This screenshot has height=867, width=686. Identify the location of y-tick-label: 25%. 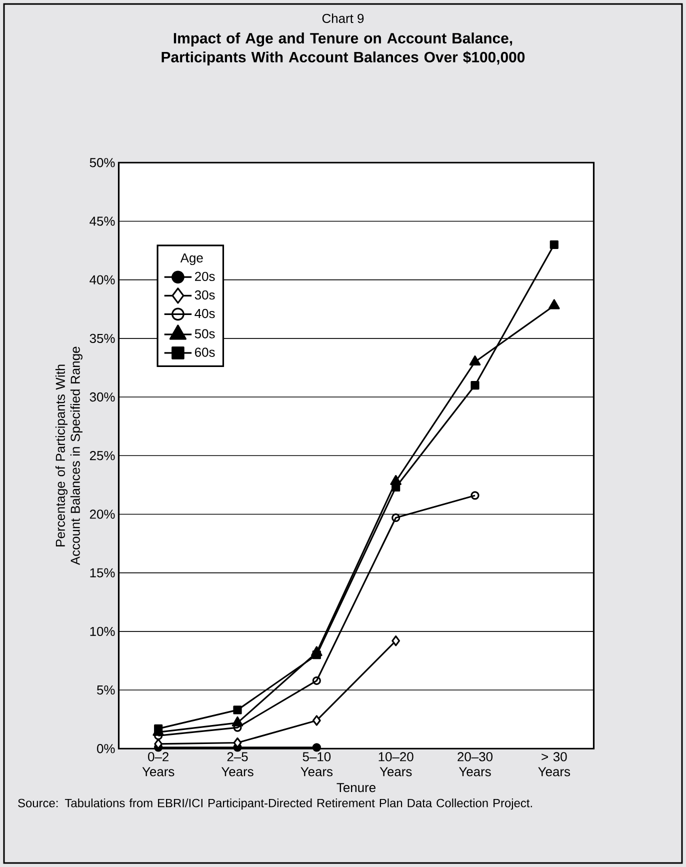
(102, 455).